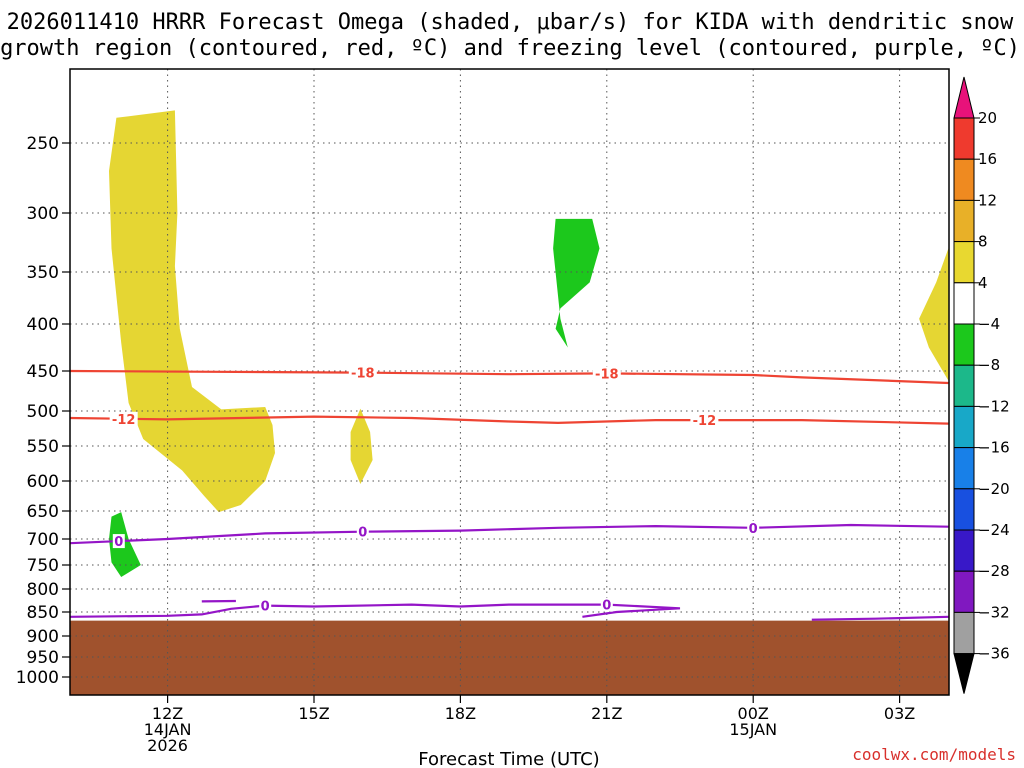 The height and width of the screenshot is (768, 1024). Describe the element at coordinates (43, 613) in the screenshot. I see `y-tick-label: 850` at that location.